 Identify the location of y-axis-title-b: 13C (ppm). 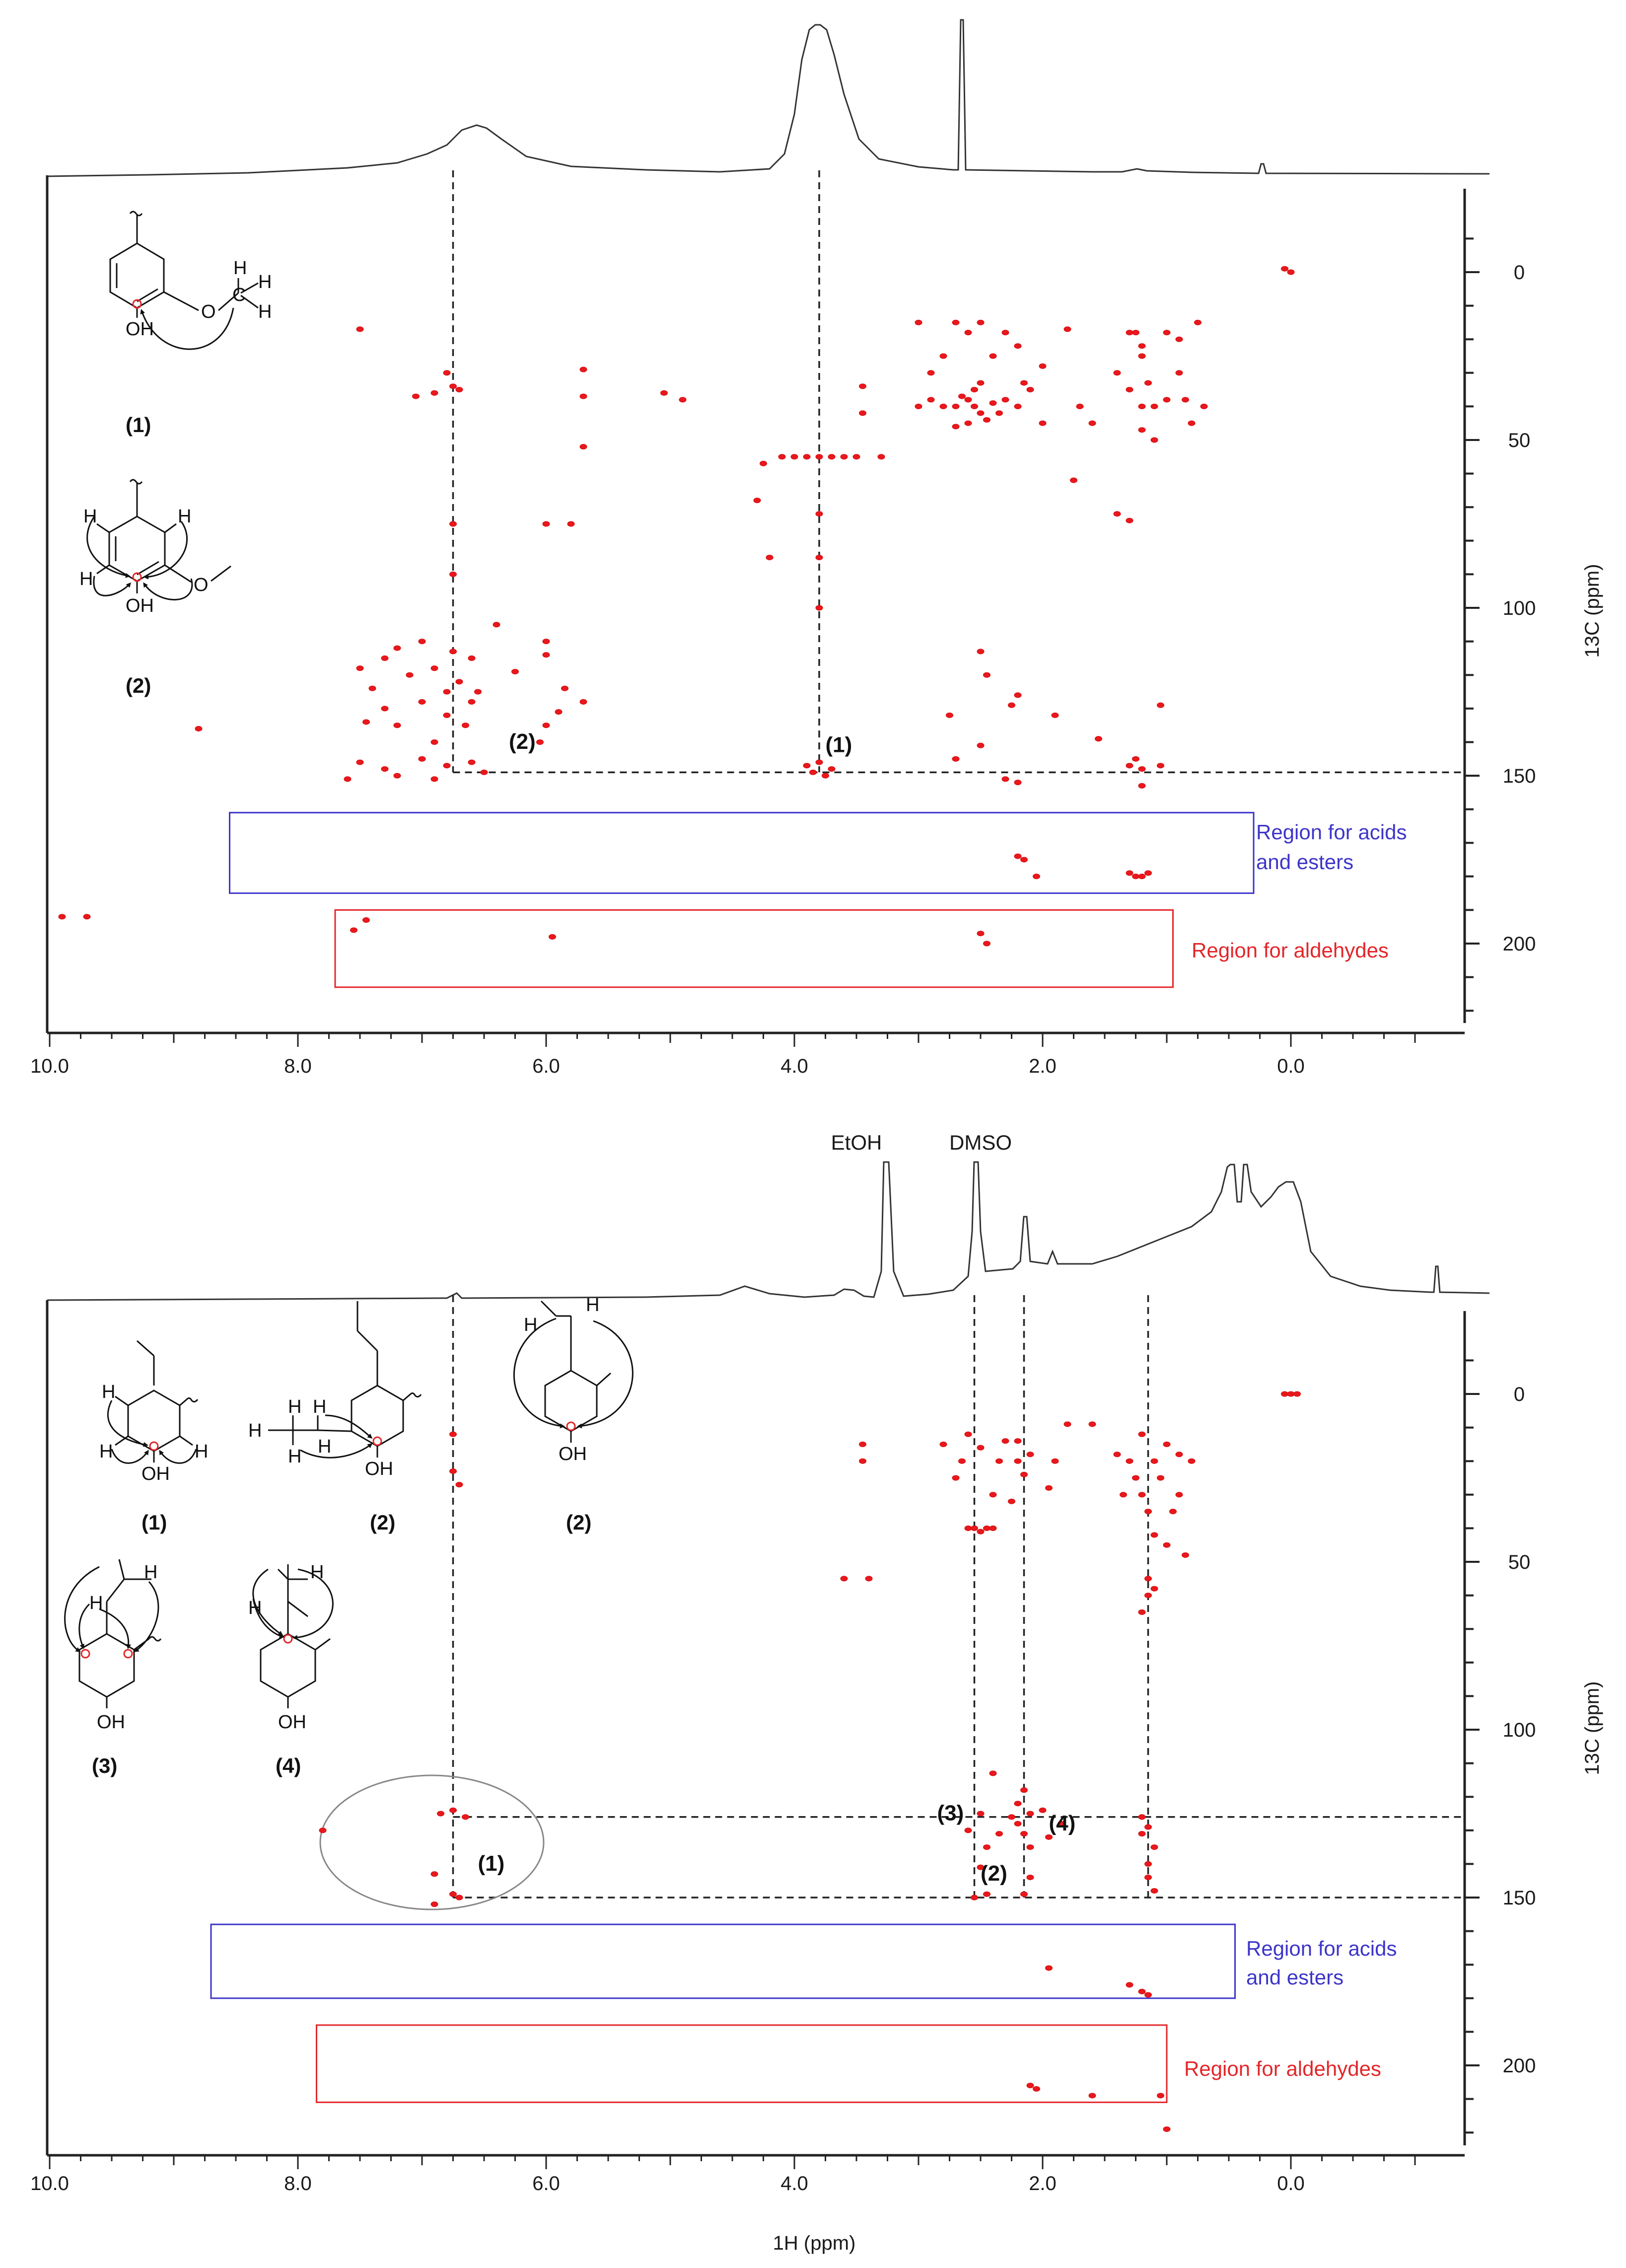
(1592, 1728).